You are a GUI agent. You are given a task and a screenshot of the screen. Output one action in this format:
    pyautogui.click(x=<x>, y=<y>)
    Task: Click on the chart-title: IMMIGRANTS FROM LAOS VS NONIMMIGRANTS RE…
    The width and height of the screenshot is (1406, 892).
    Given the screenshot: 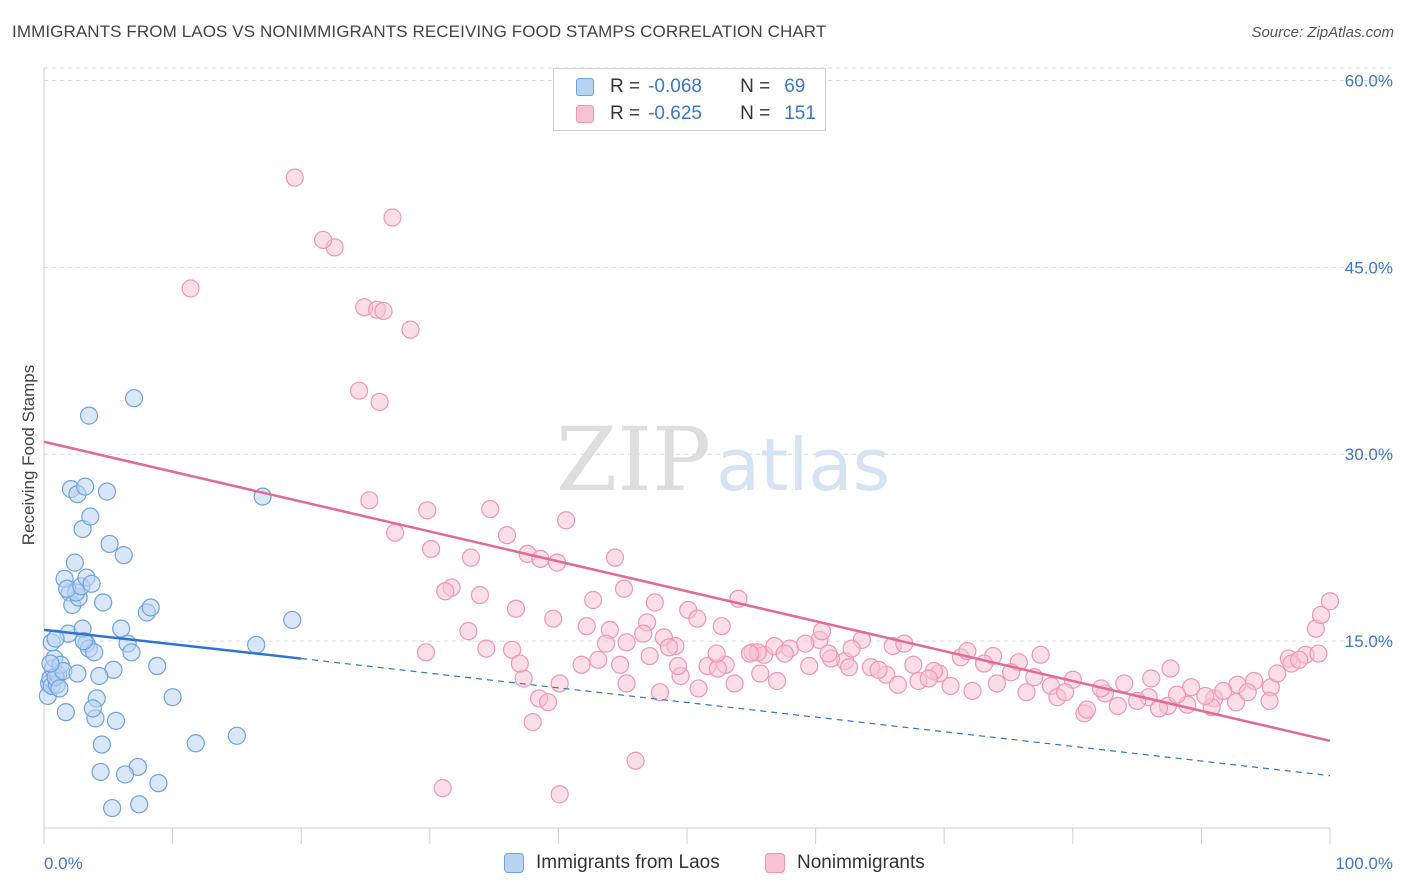 What is the action you would take?
    pyautogui.click(x=419, y=31)
    